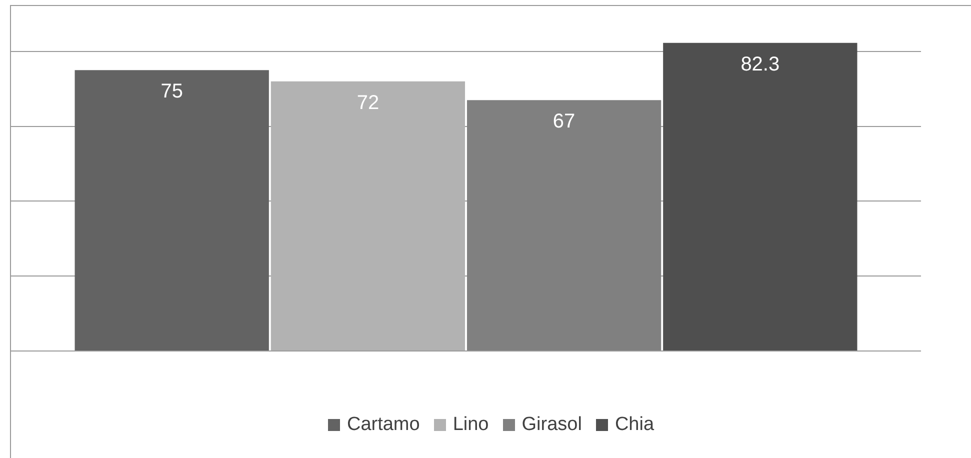  I want to click on legend-label: Lino, so click(470, 425).